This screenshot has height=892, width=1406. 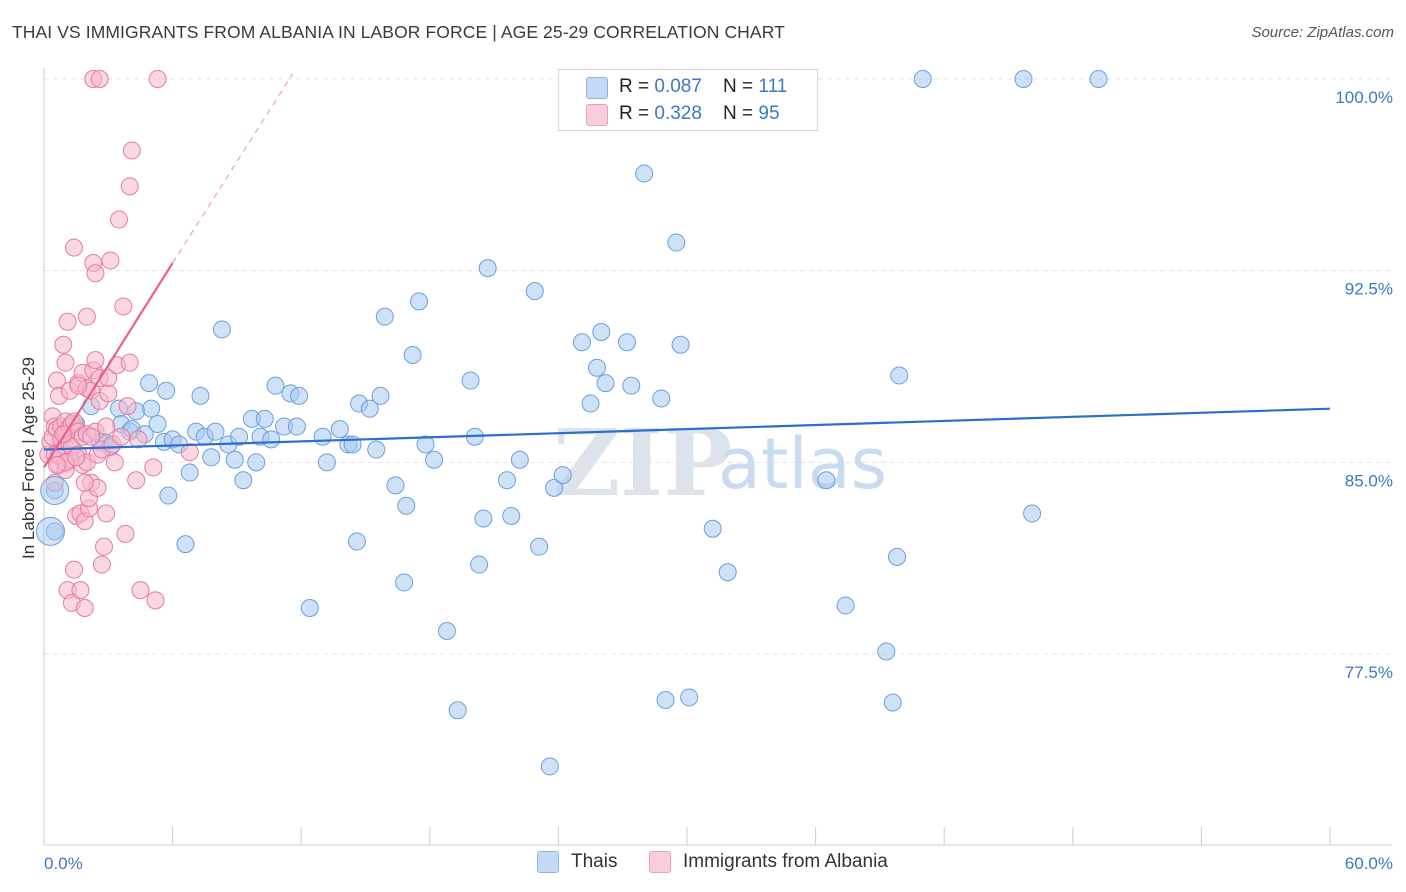 I want to click on y-tick-label-0: 77.5%, so click(x=1369, y=672).